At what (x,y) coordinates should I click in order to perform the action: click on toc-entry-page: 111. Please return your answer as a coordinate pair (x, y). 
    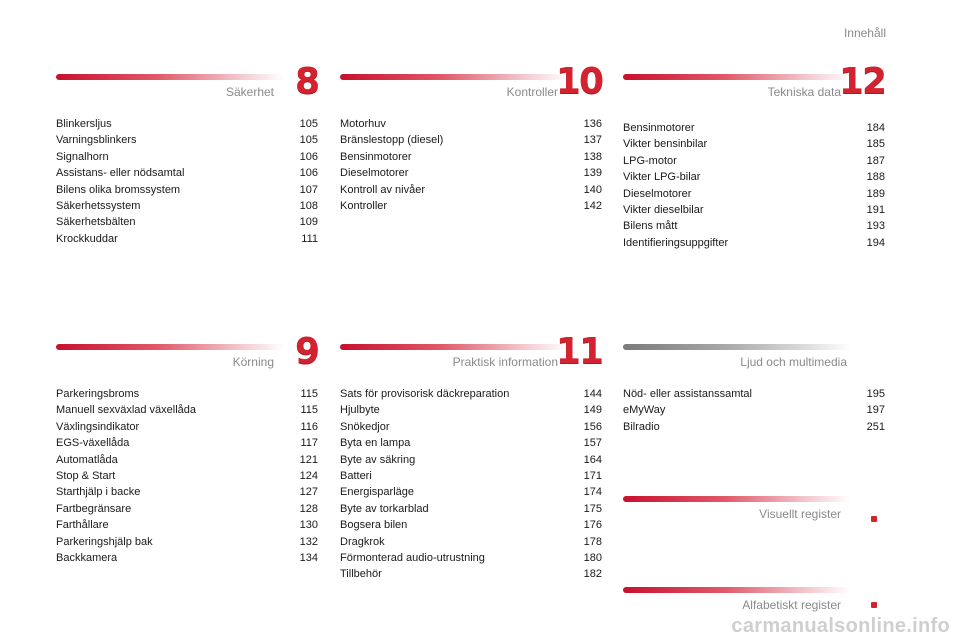
    Looking at the image, I should click on (309, 238).